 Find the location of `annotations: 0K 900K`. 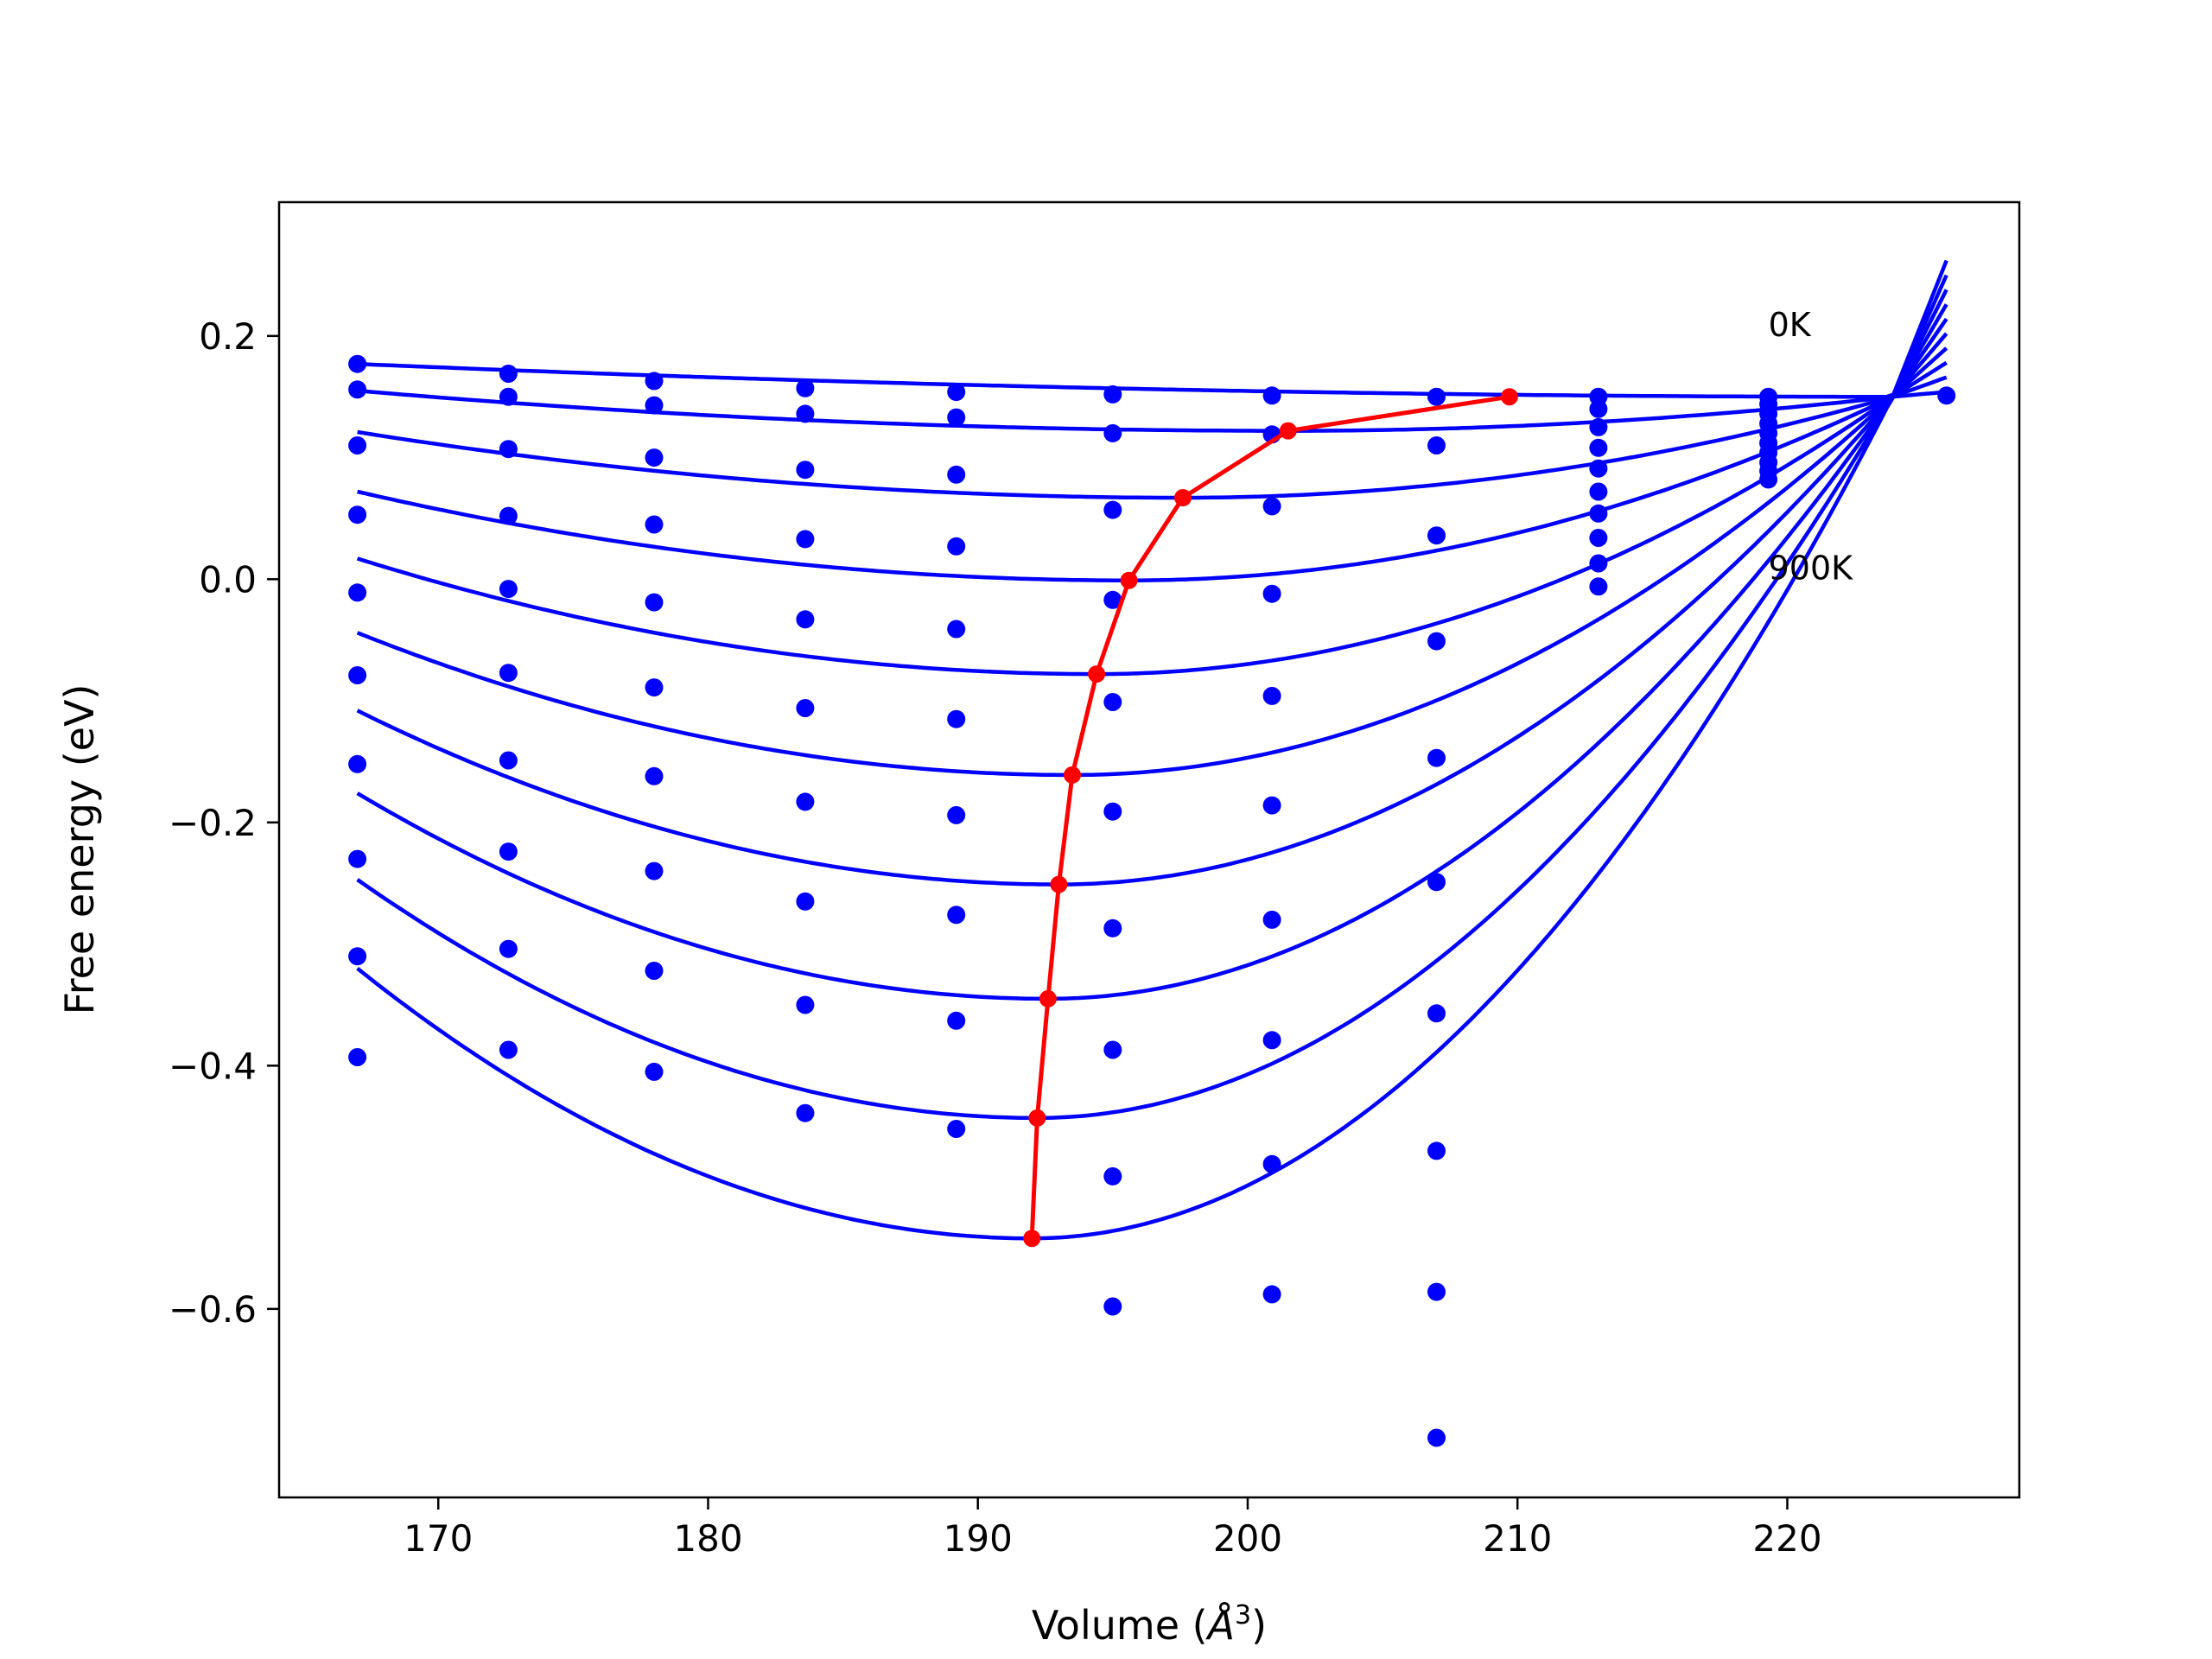

annotations: 0K 900K is located at coordinates (1811, 447).